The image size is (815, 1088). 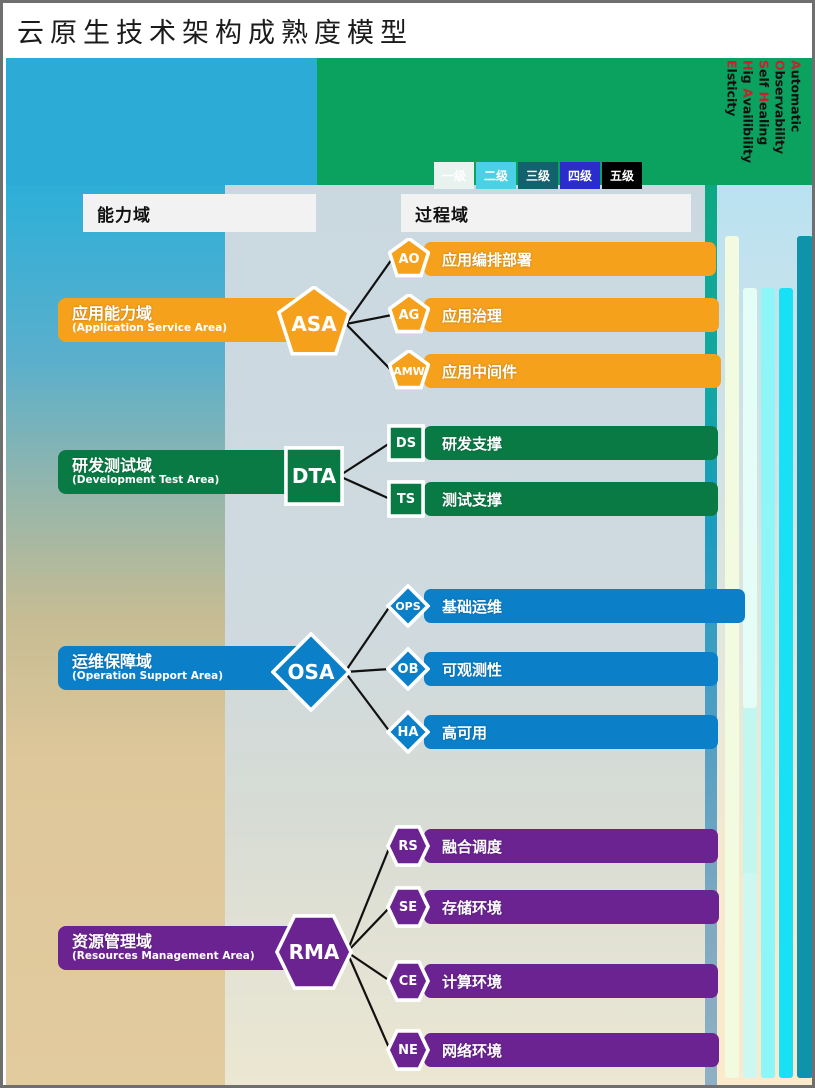 What do you see at coordinates (711, 571) in the screenshot?
I see `maturity-rail` at bounding box center [711, 571].